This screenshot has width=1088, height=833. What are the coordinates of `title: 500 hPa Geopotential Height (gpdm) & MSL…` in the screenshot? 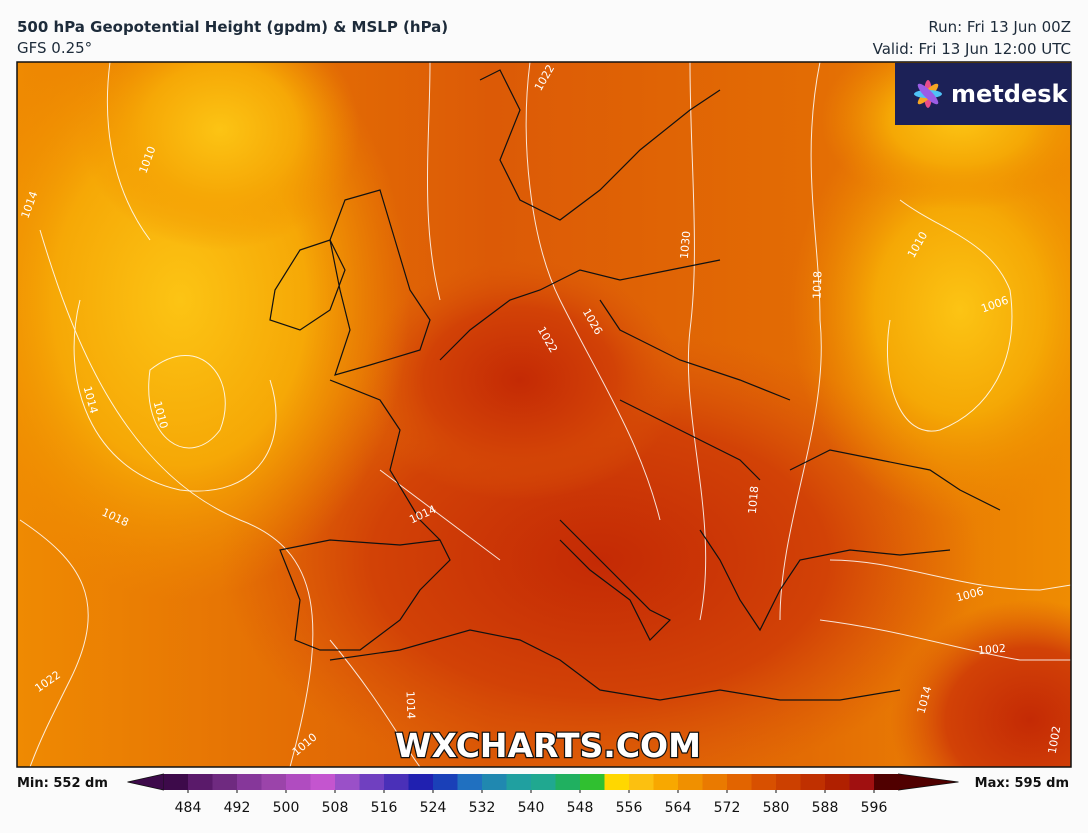 It's located at (232, 27).